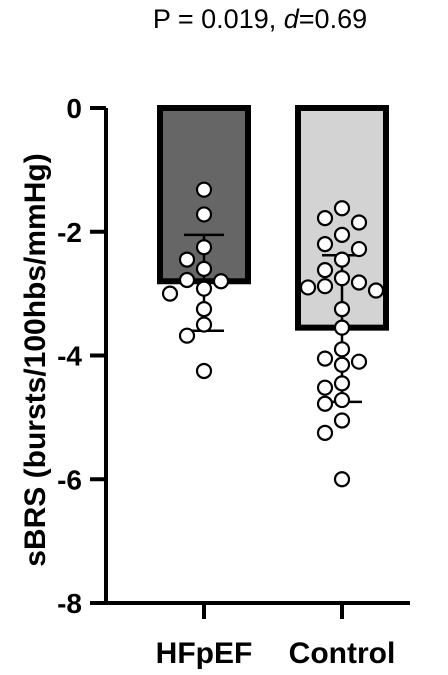 This screenshot has height=675, width=448. Describe the element at coordinates (69, 479) in the screenshot. I see `y-tick-label: -6` at that location.